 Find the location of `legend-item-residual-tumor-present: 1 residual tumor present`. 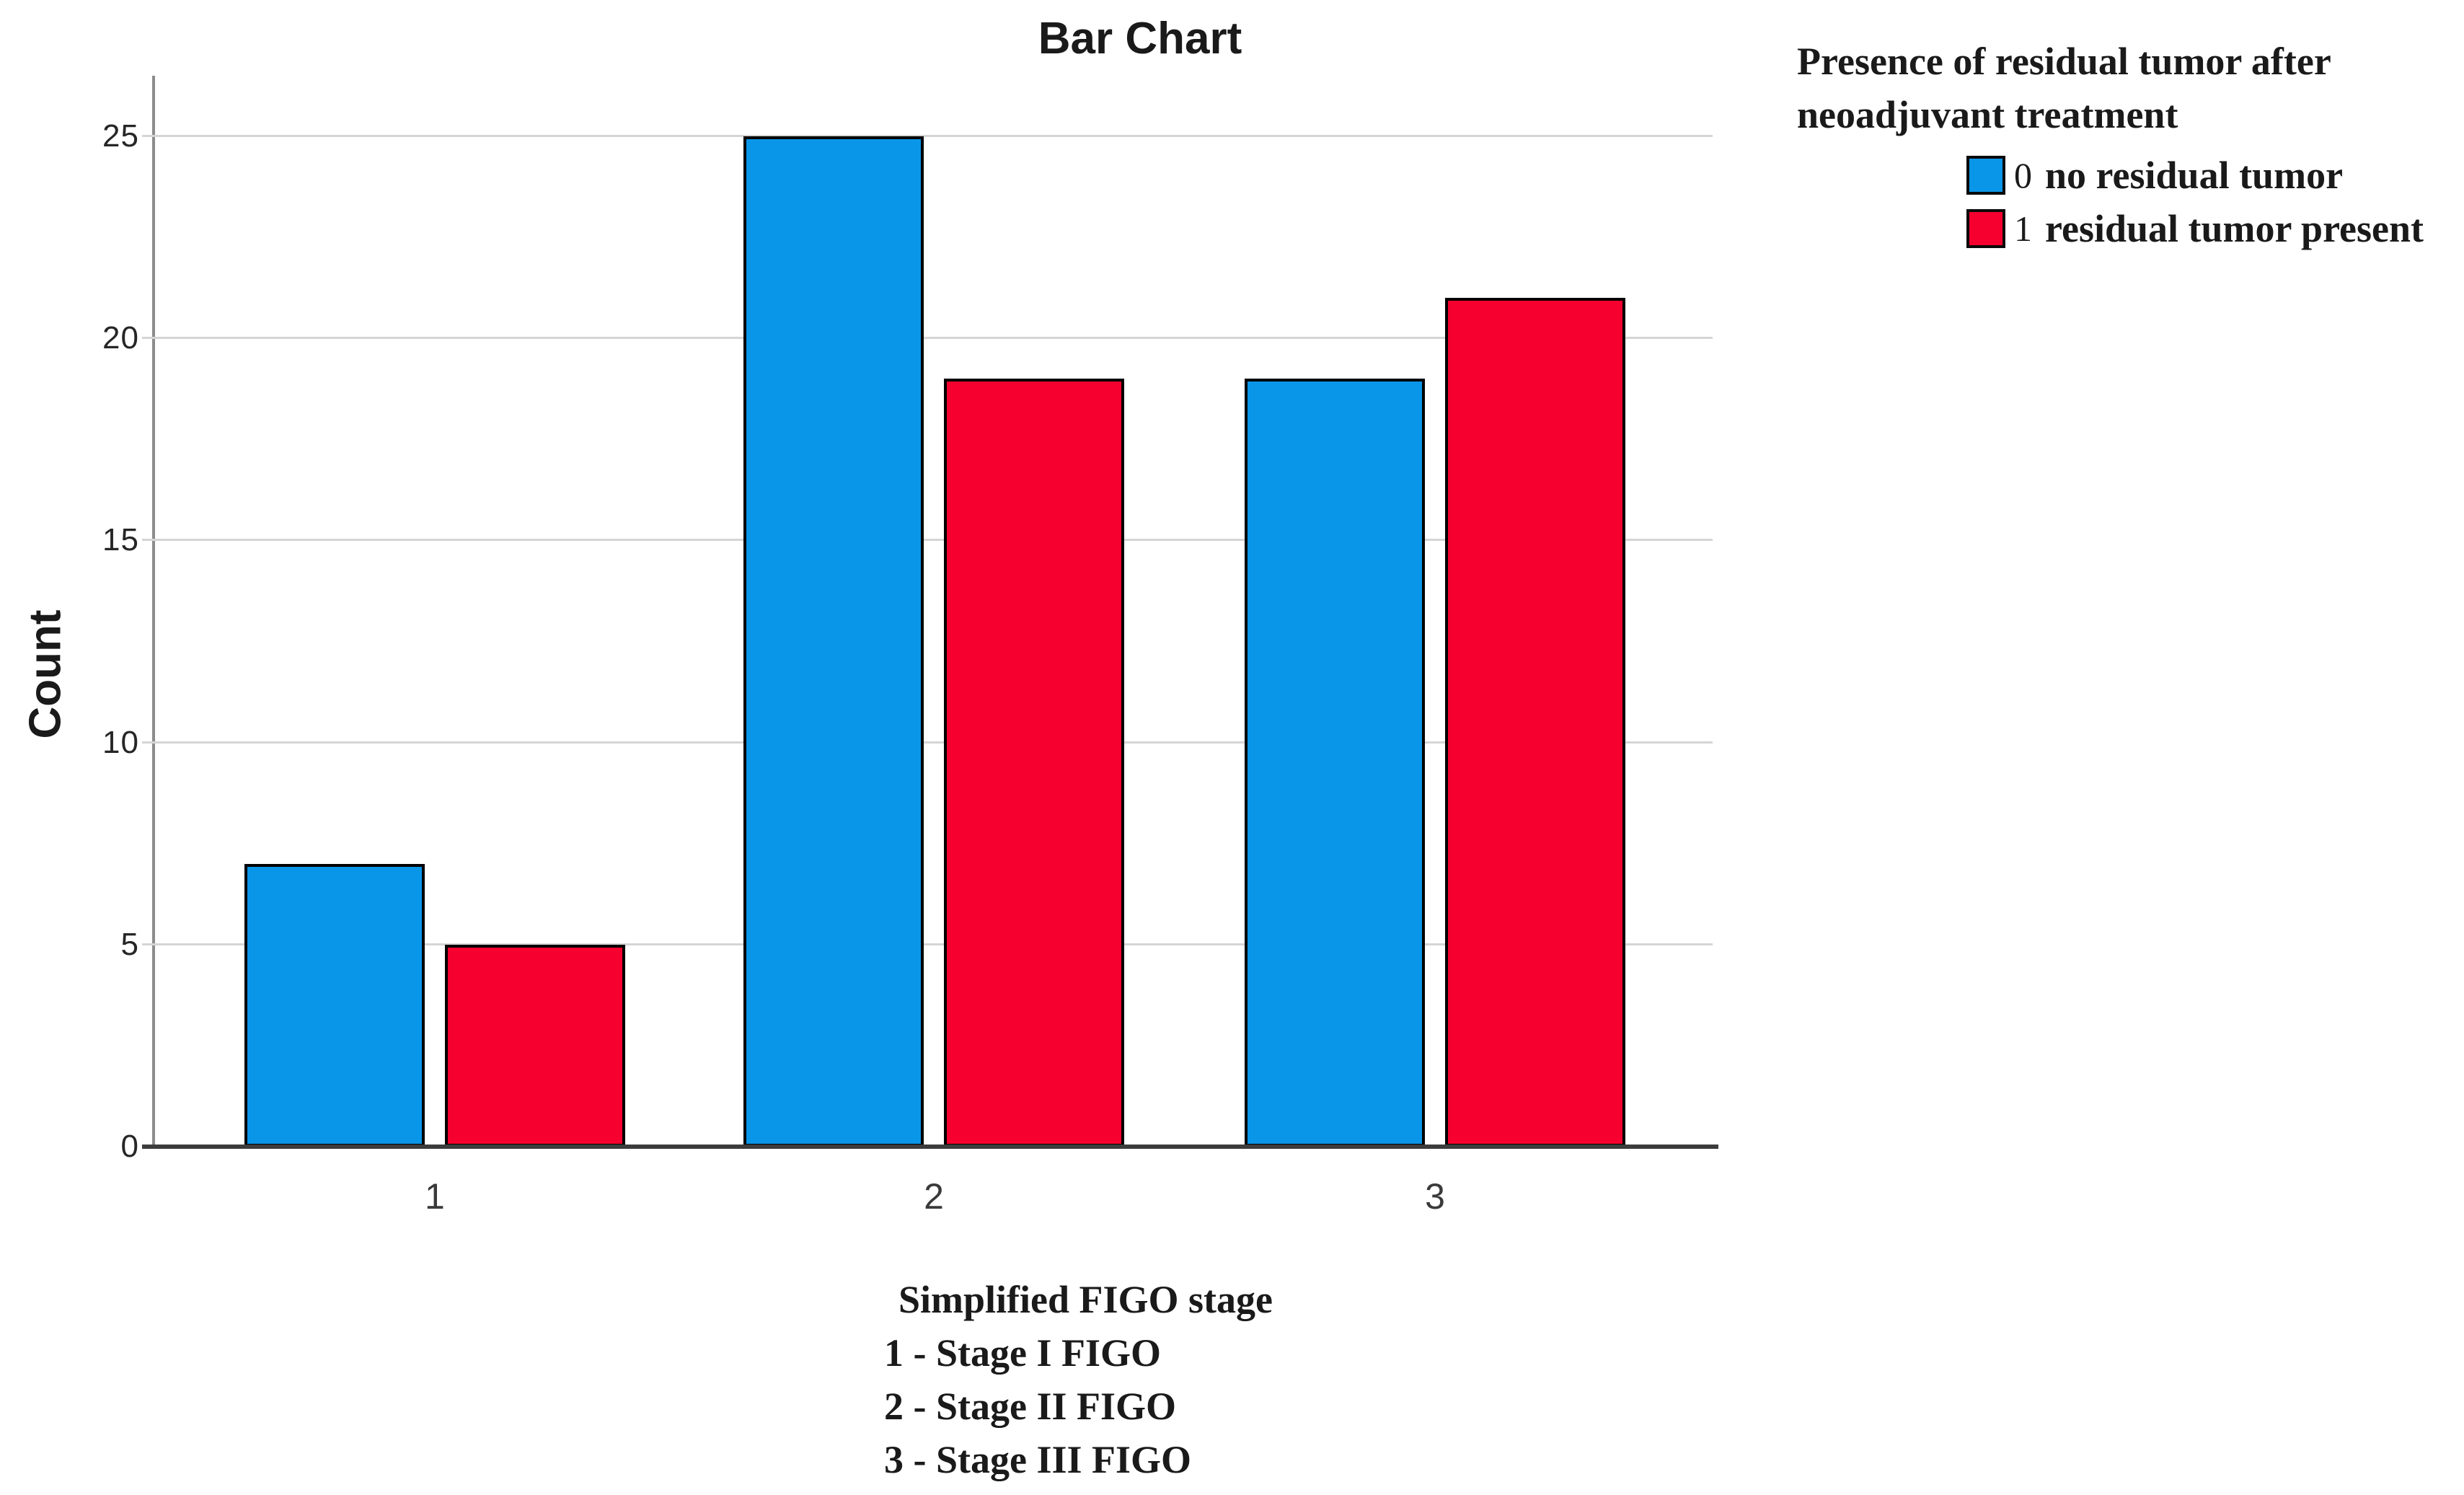

legend-item-residual-tumor-present: 1 residual tumor present is located at coordinates (2215, 228).